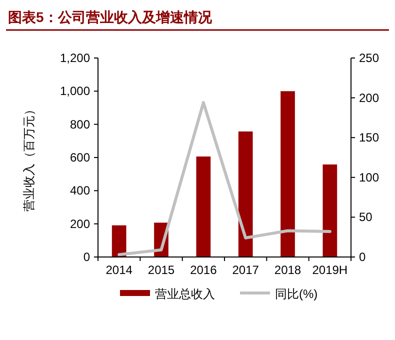 The image size is (395, 340). I want to click on legend-label: 营业总收入, so click(185, 294).